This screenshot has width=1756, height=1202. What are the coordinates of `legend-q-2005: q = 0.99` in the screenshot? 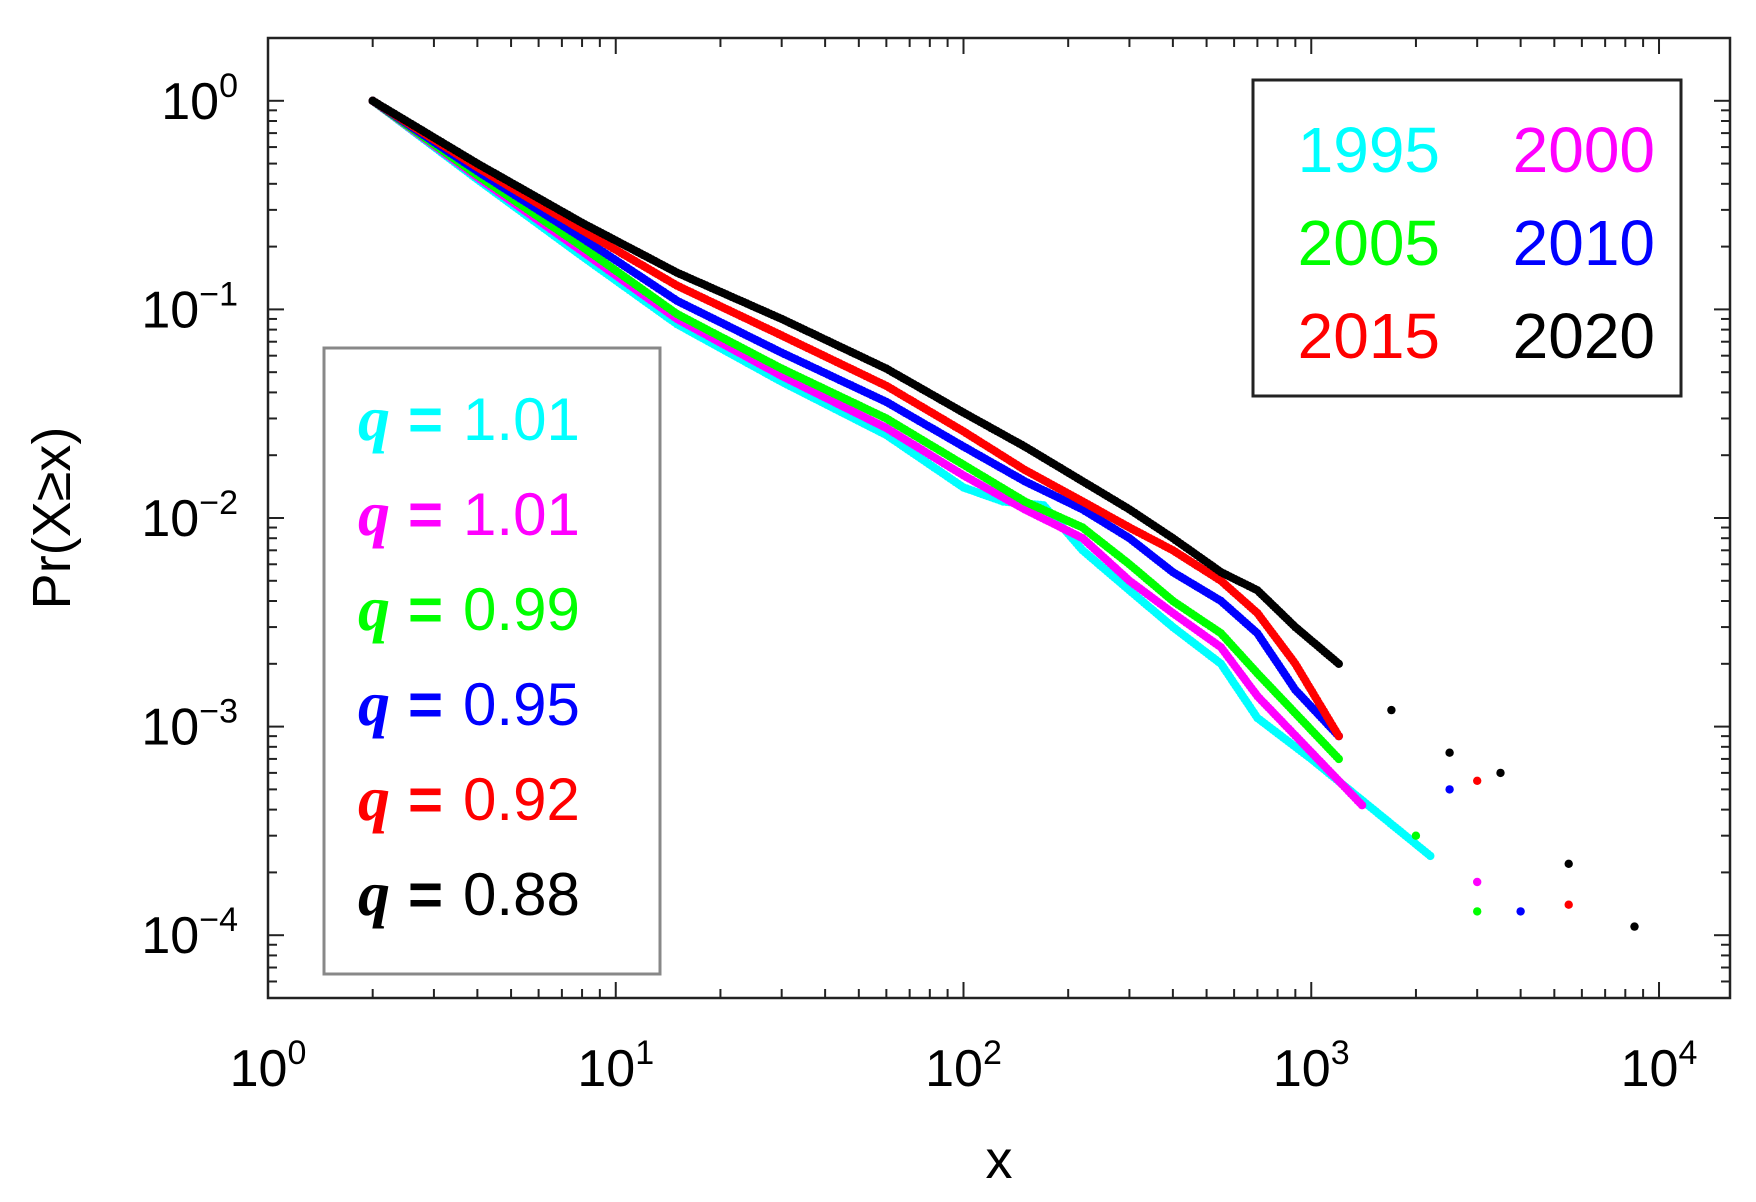 It's located at (469, 608).